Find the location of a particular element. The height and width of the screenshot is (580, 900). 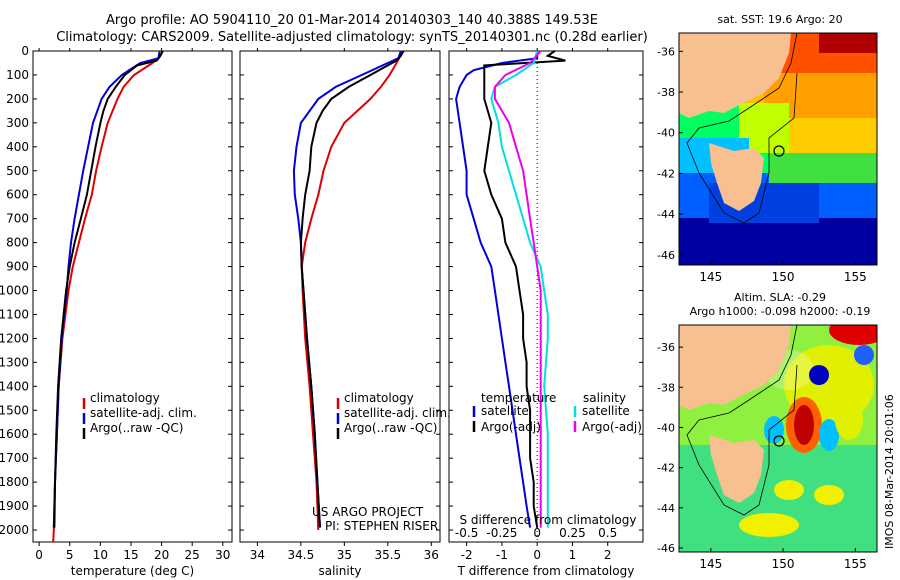

series-line-temperature-satellite is located at coordinates (497, 289).